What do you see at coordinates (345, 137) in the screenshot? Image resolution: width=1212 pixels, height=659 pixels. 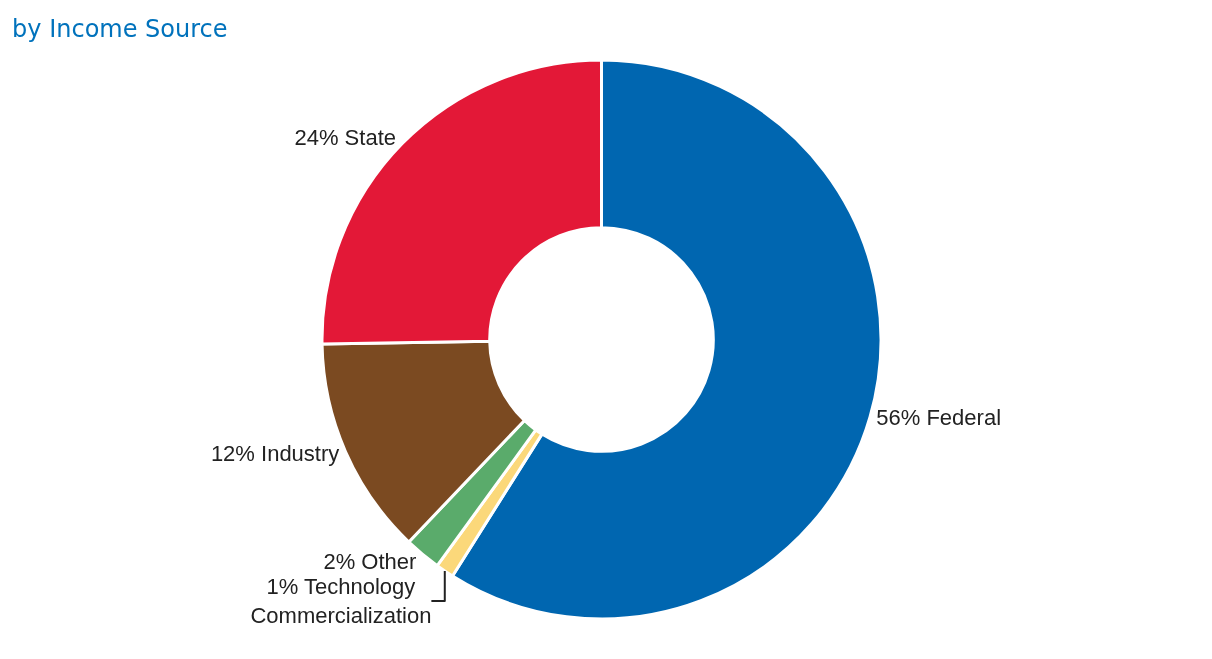 I see `slice-label: 24% State` at bounding box center [345, 137].